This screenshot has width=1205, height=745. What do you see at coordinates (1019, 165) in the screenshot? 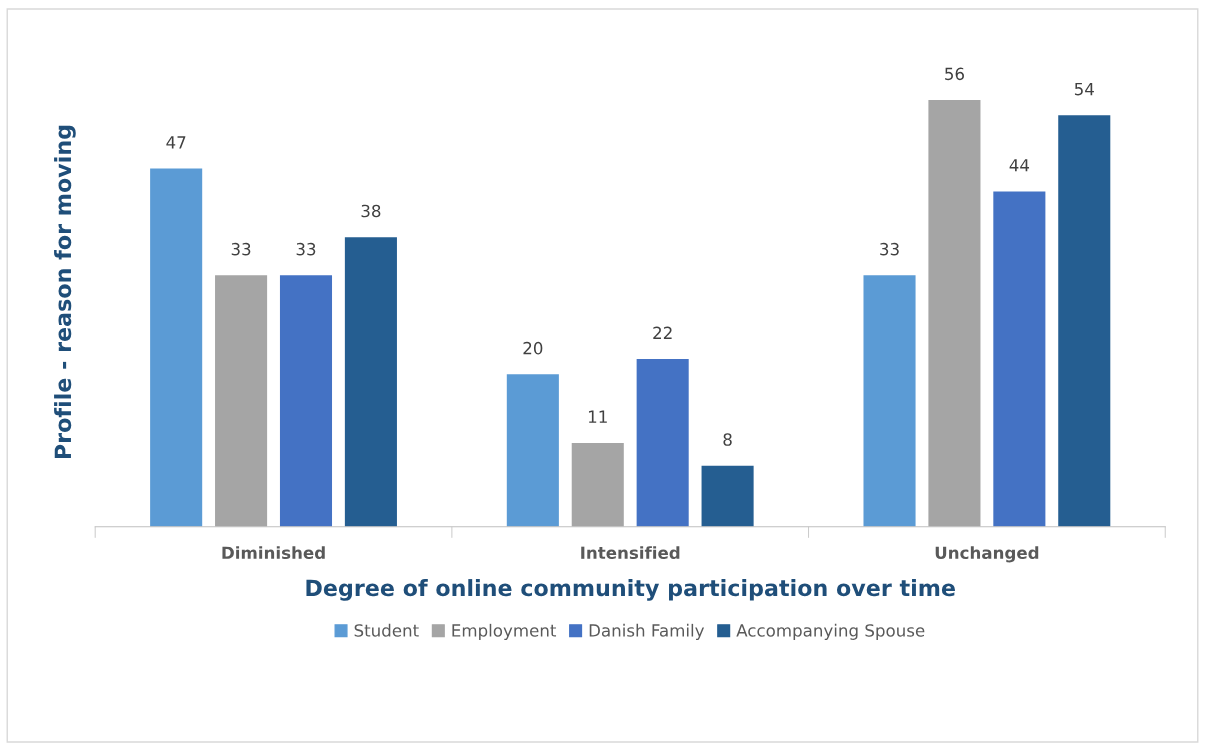
I see `data-label: 44` at bounding box center [1019, 165].